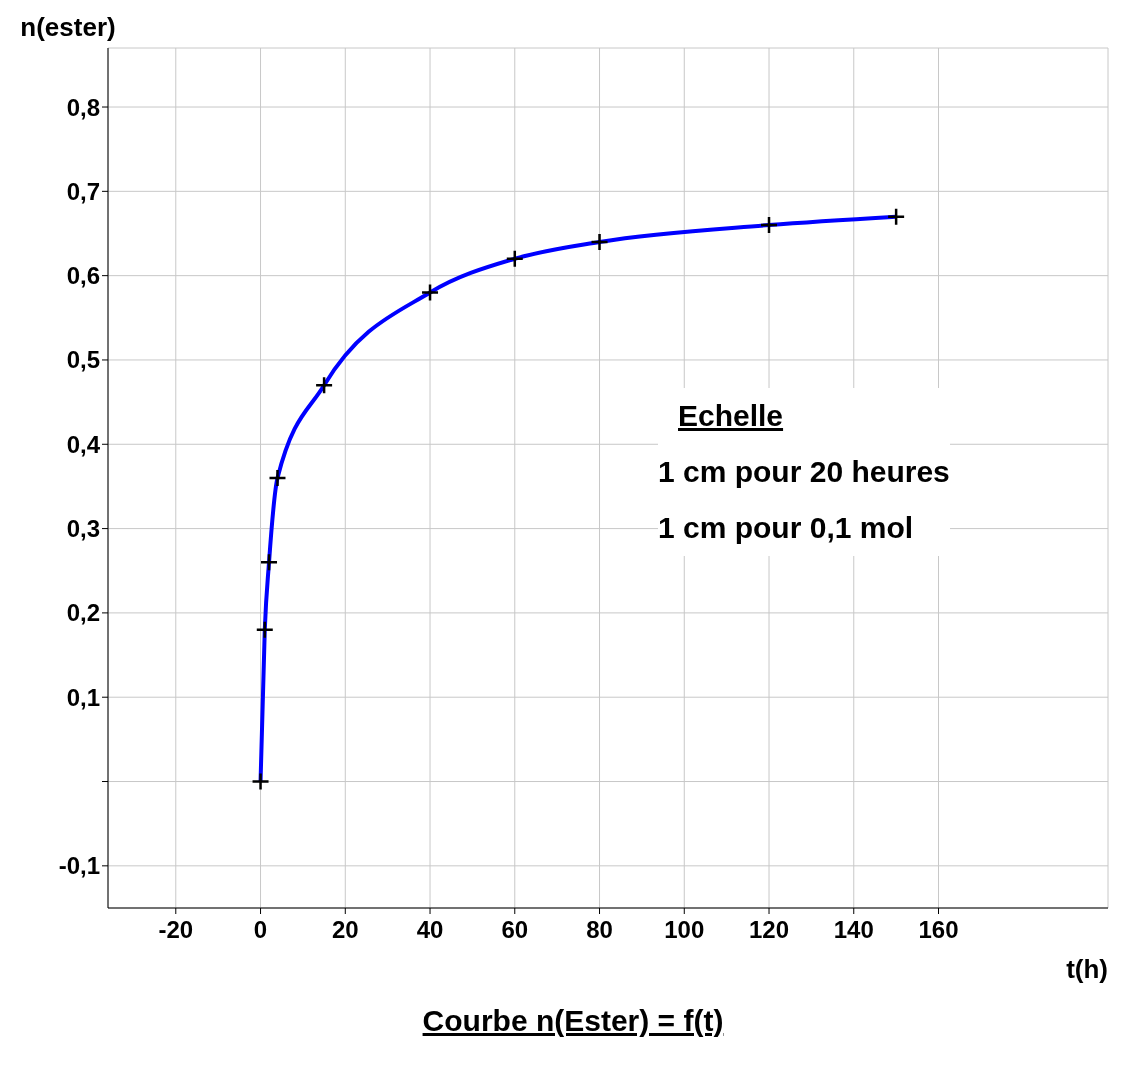  Describe the element at coordinates (83, 529) in the screenshot. I see `y-tick-label: 0,3` at that location.